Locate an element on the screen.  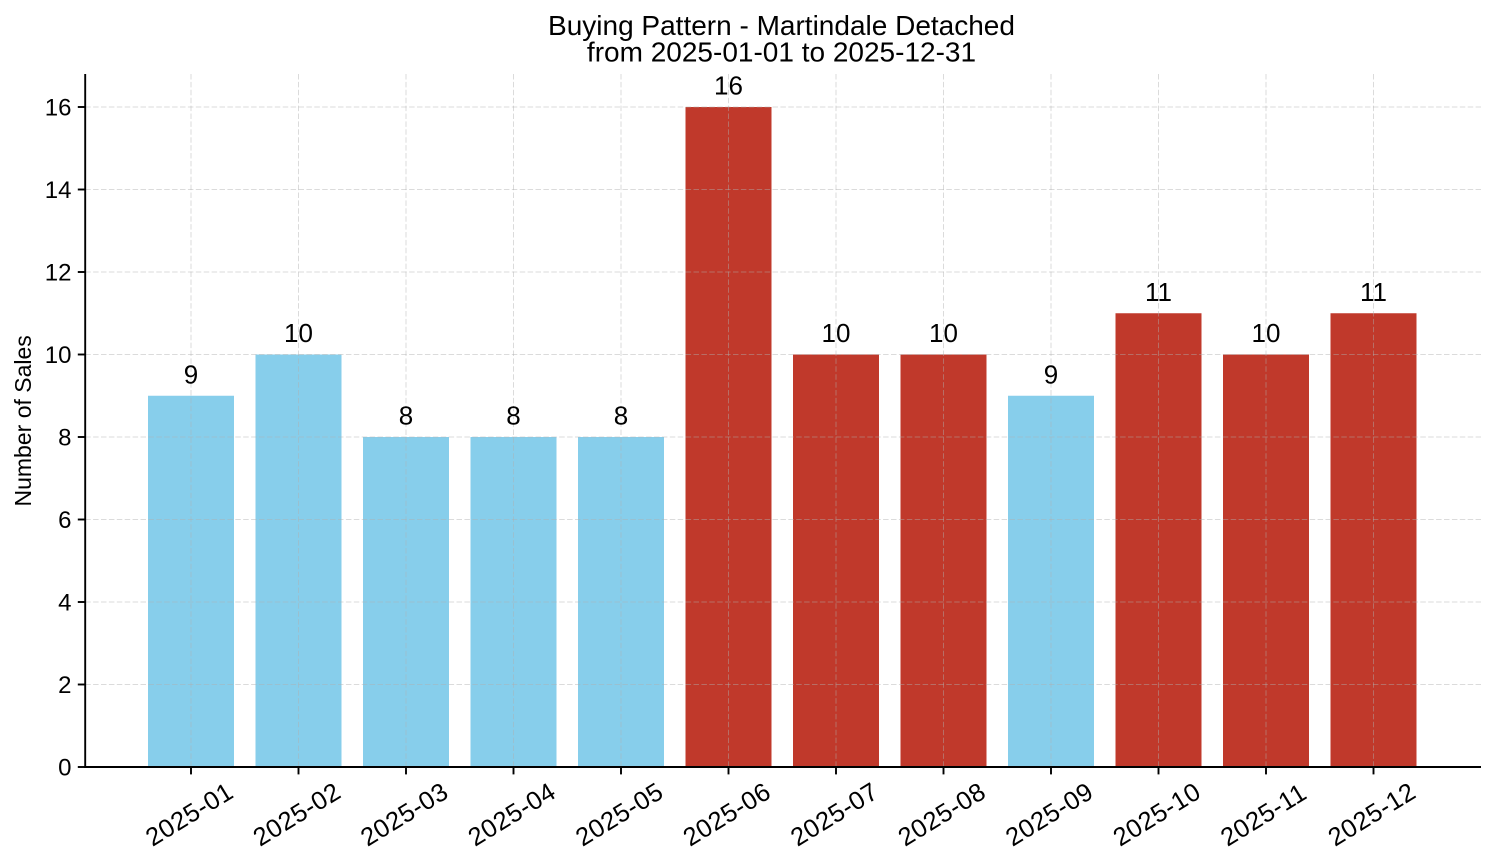
svg-text: Number of Sales is located at coordinates (23, 420).